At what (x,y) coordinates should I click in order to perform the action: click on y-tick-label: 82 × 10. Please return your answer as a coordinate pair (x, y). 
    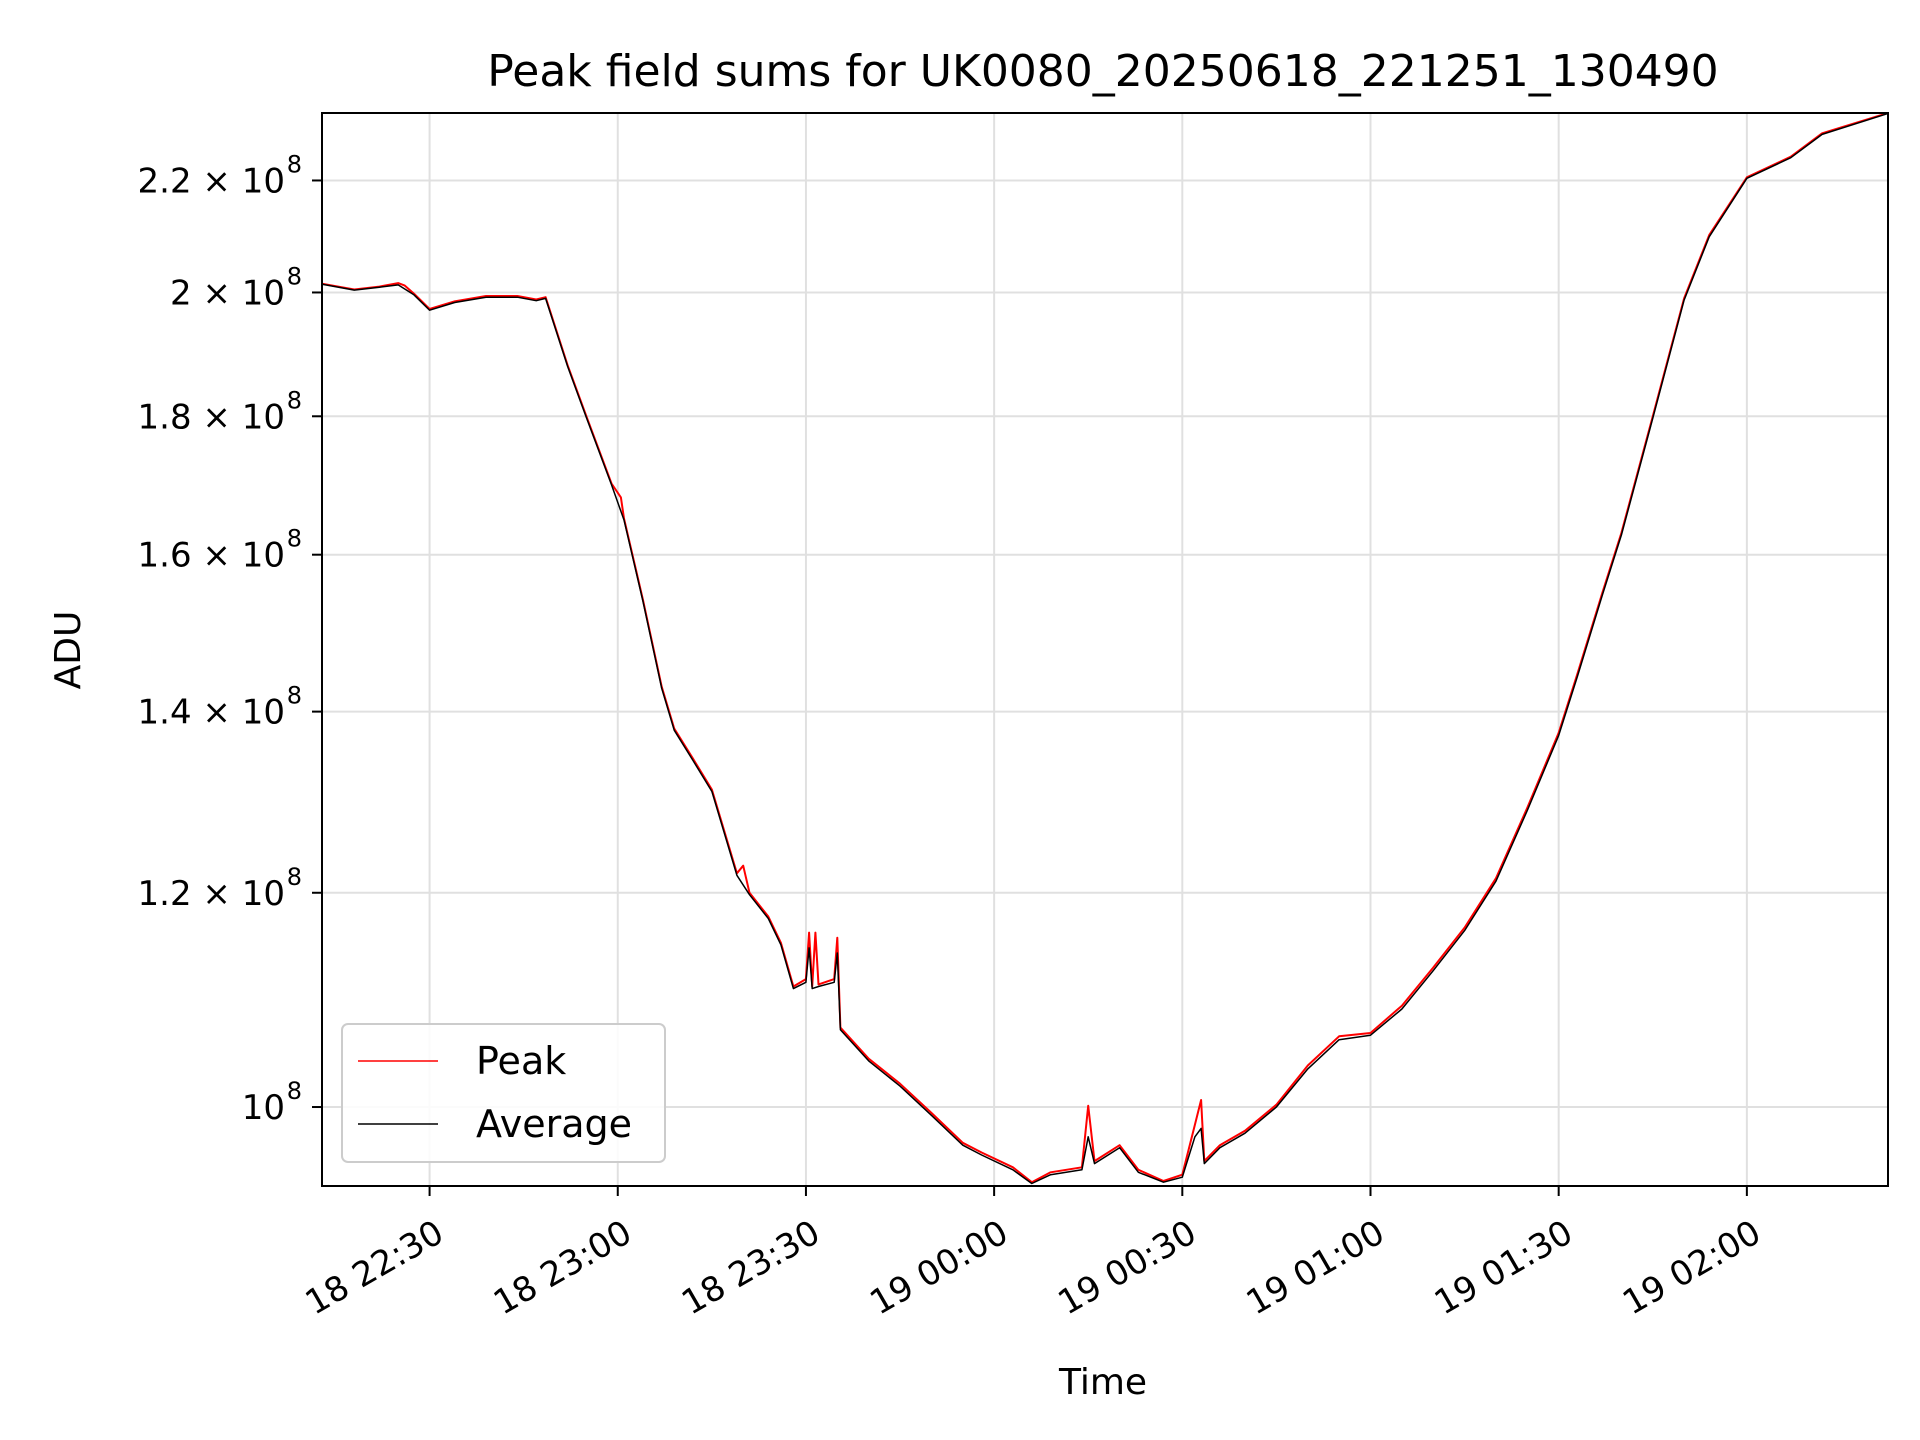
    Looking at the image, I should click on (236, 287).